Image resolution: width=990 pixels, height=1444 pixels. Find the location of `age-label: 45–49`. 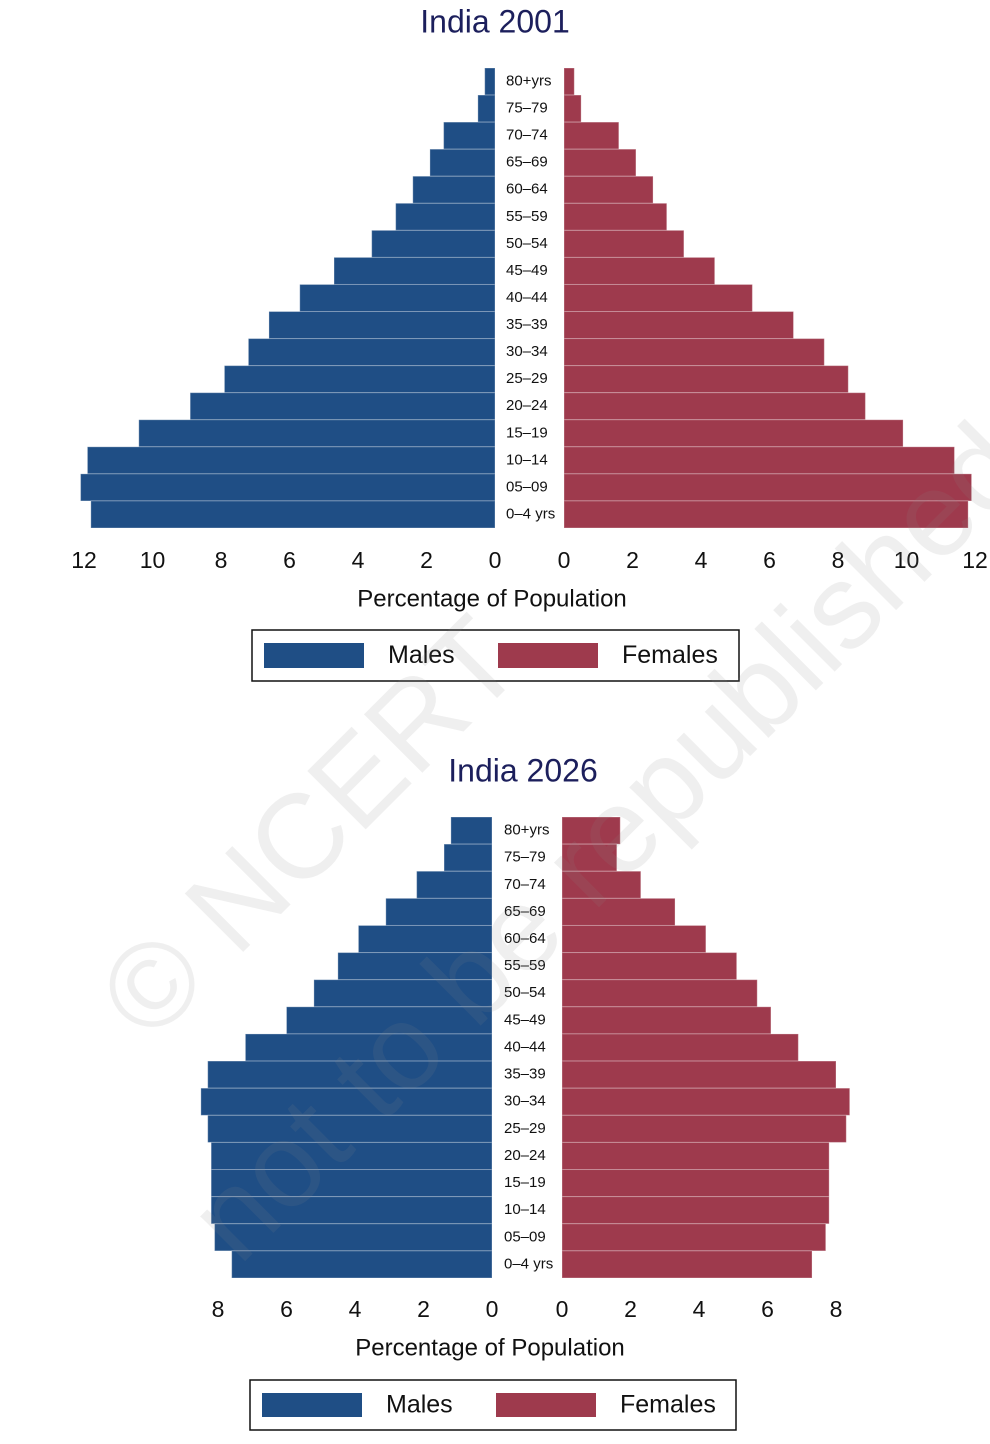

age-label: 45–49 is located at coordinates (527, 270).